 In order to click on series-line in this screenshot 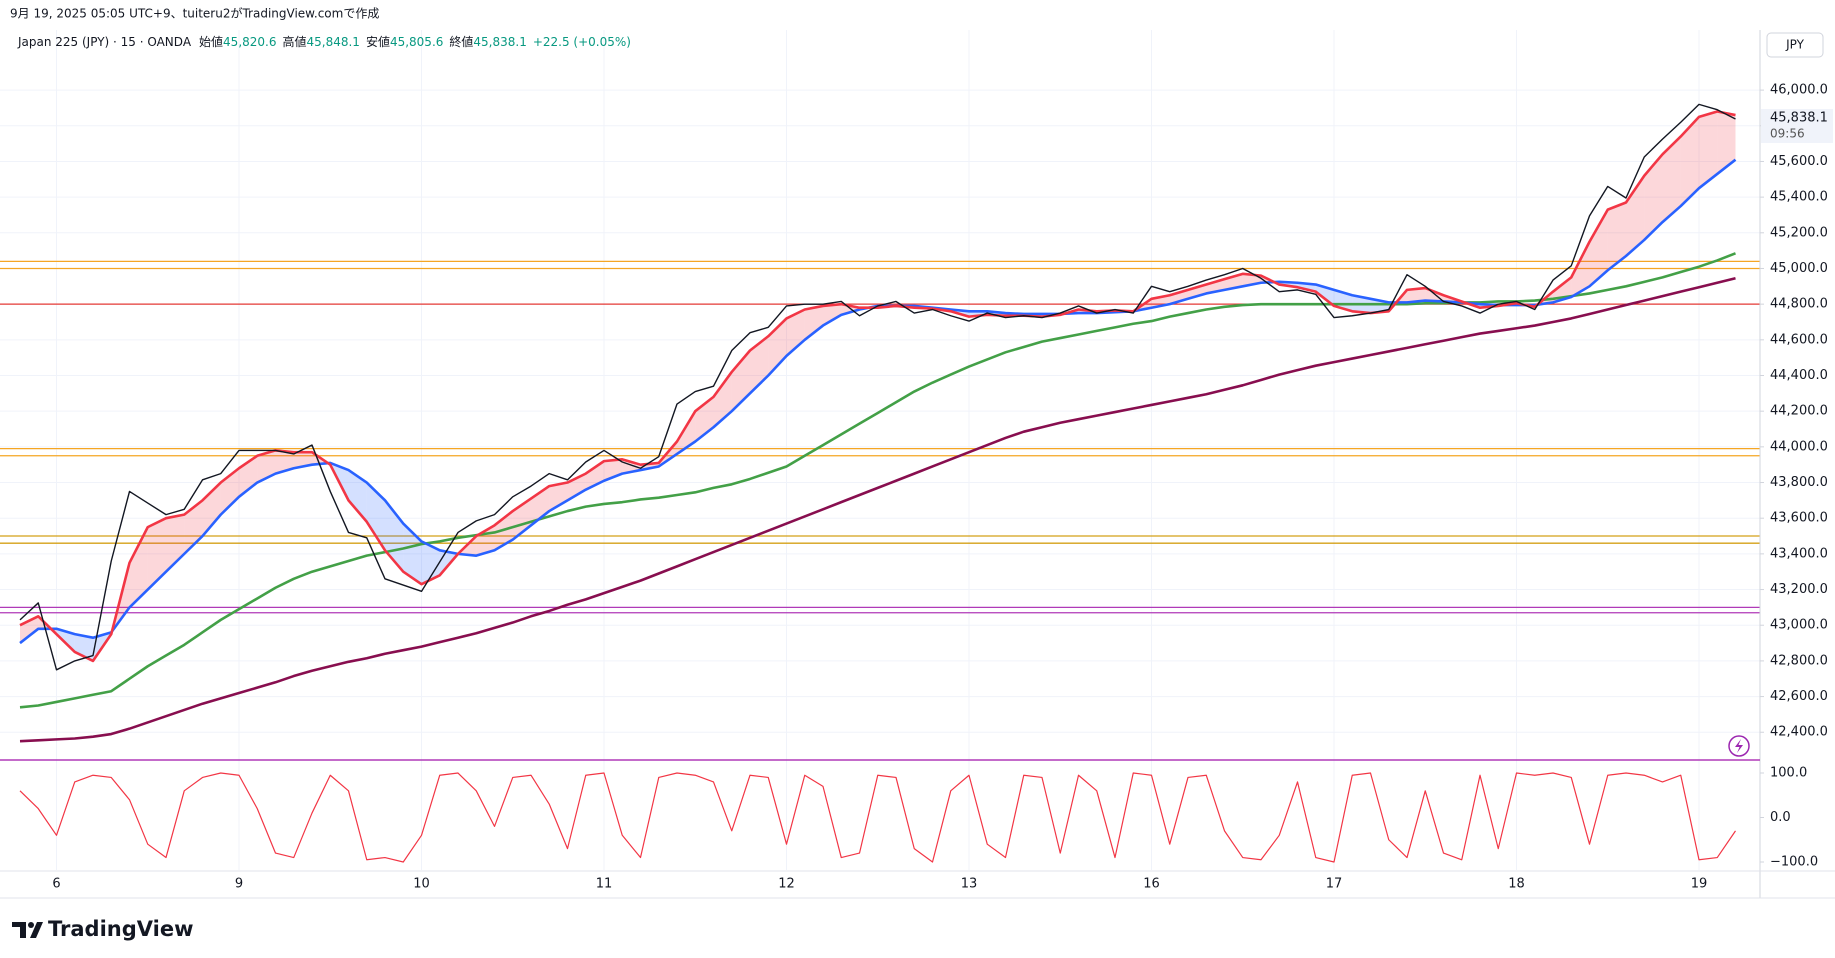, I will do `click(877, 817)`.